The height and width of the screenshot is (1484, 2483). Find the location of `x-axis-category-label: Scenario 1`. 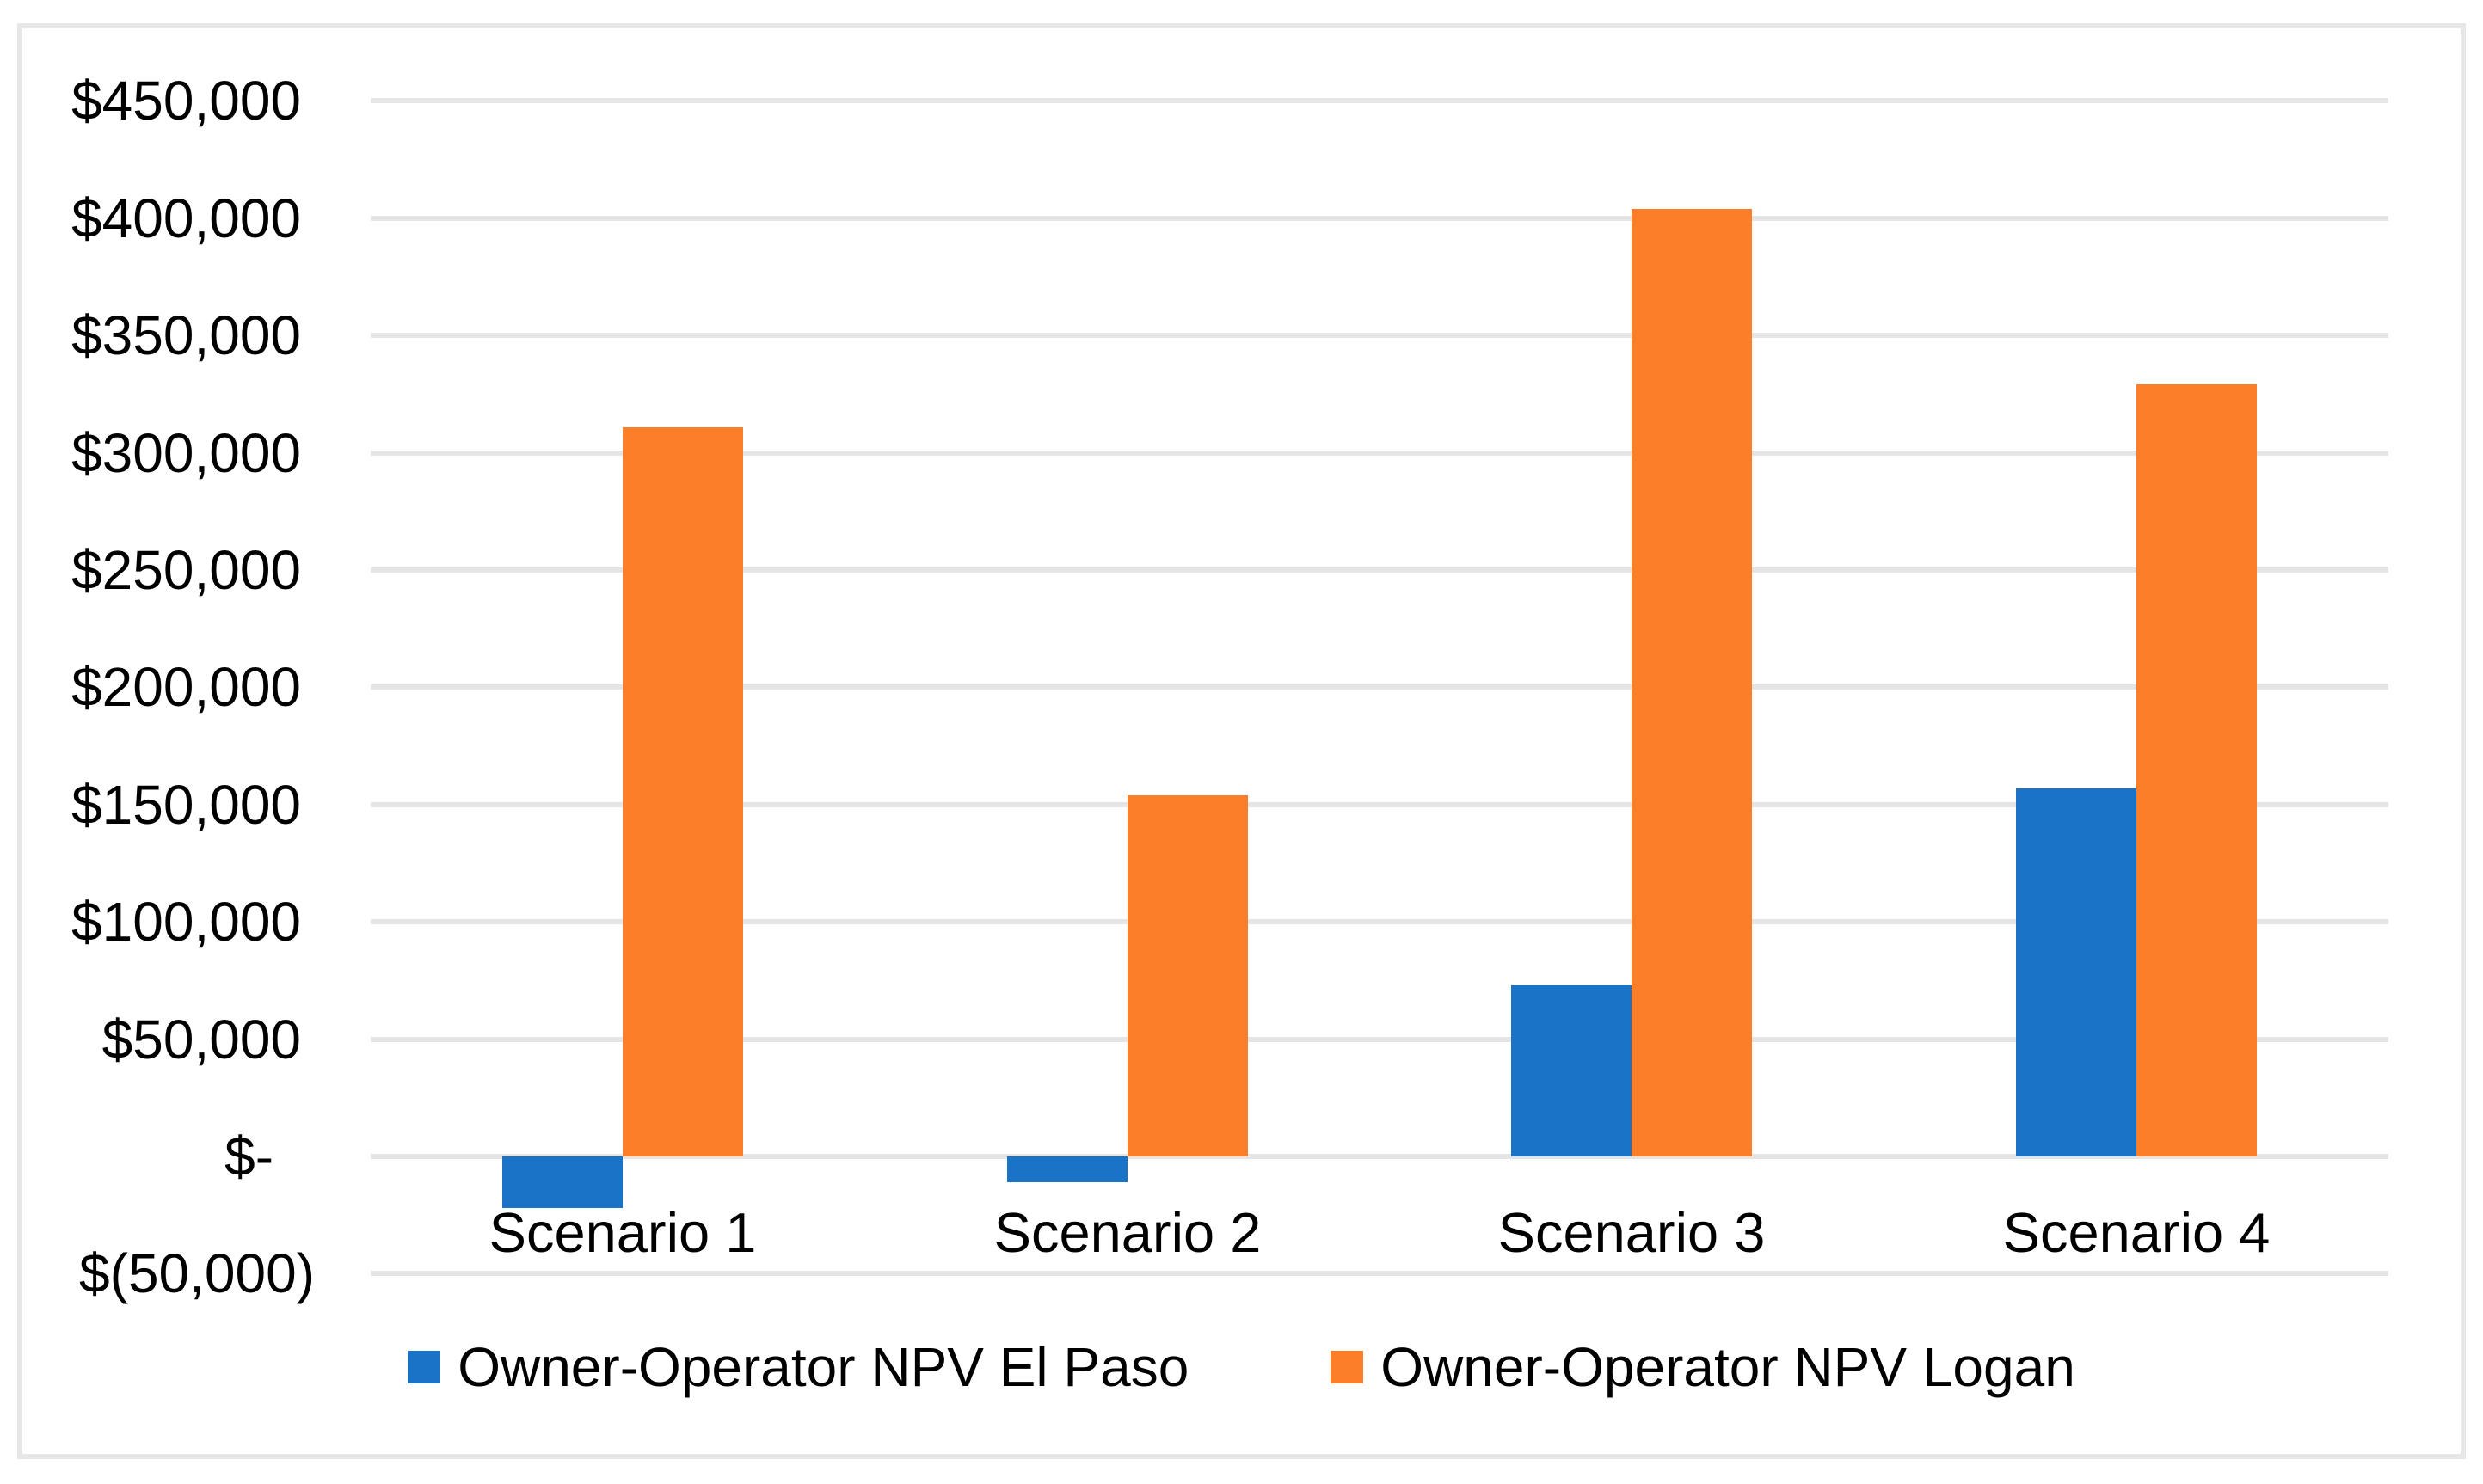

x-axis-category-label: Scenario 1 is located at coordinates (623, 1232).